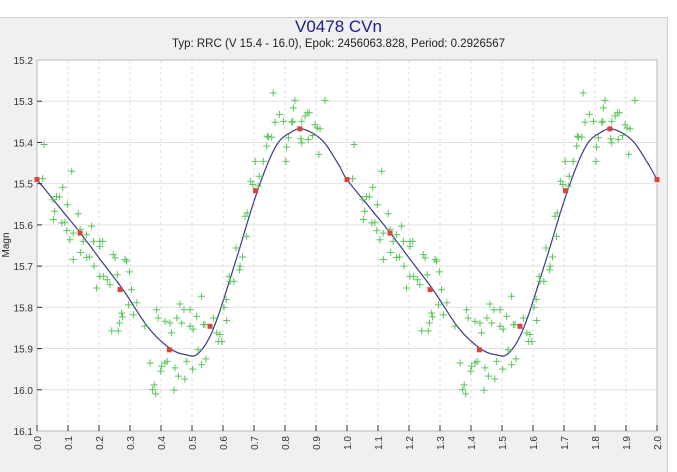  What do you see at coordinates (24, 185) in the screenshot?
I see `y-tick-label: 15.5` at bounding box center [24, 185].